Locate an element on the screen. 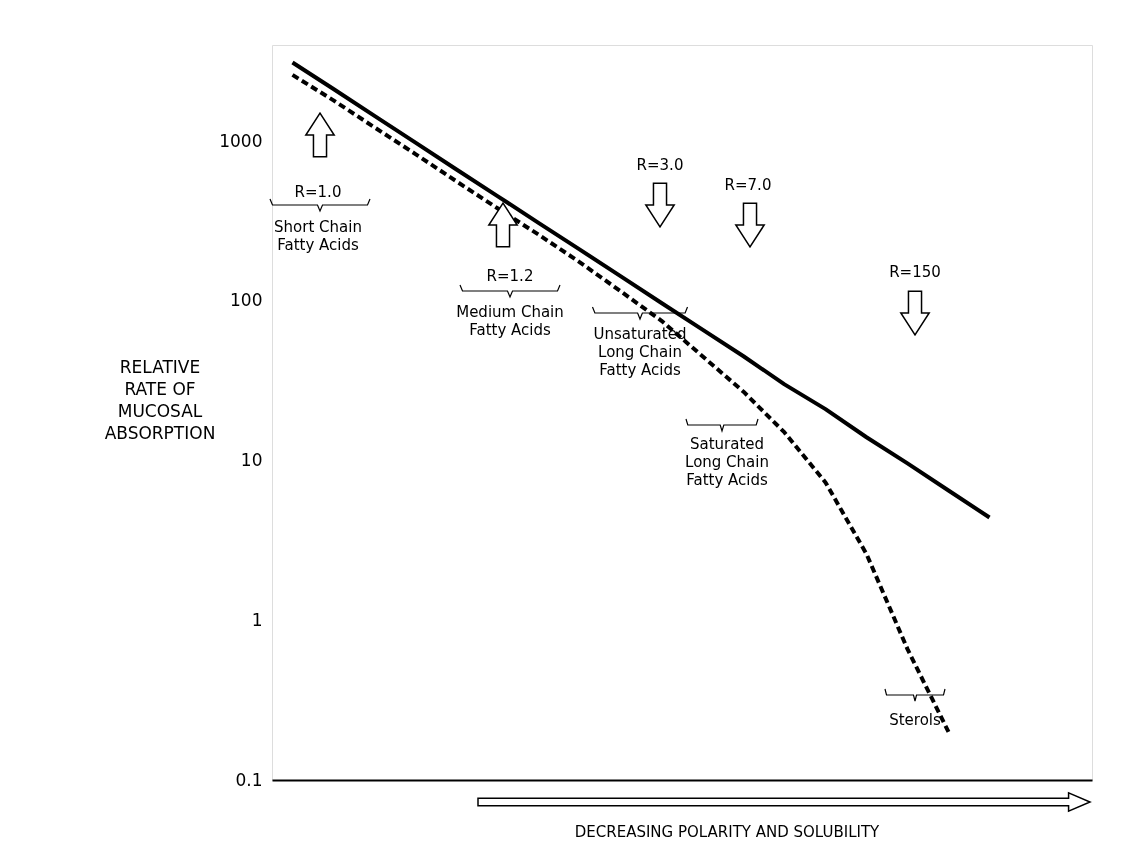  y-tick-label: 1000 is located at coordinates (241, 140).